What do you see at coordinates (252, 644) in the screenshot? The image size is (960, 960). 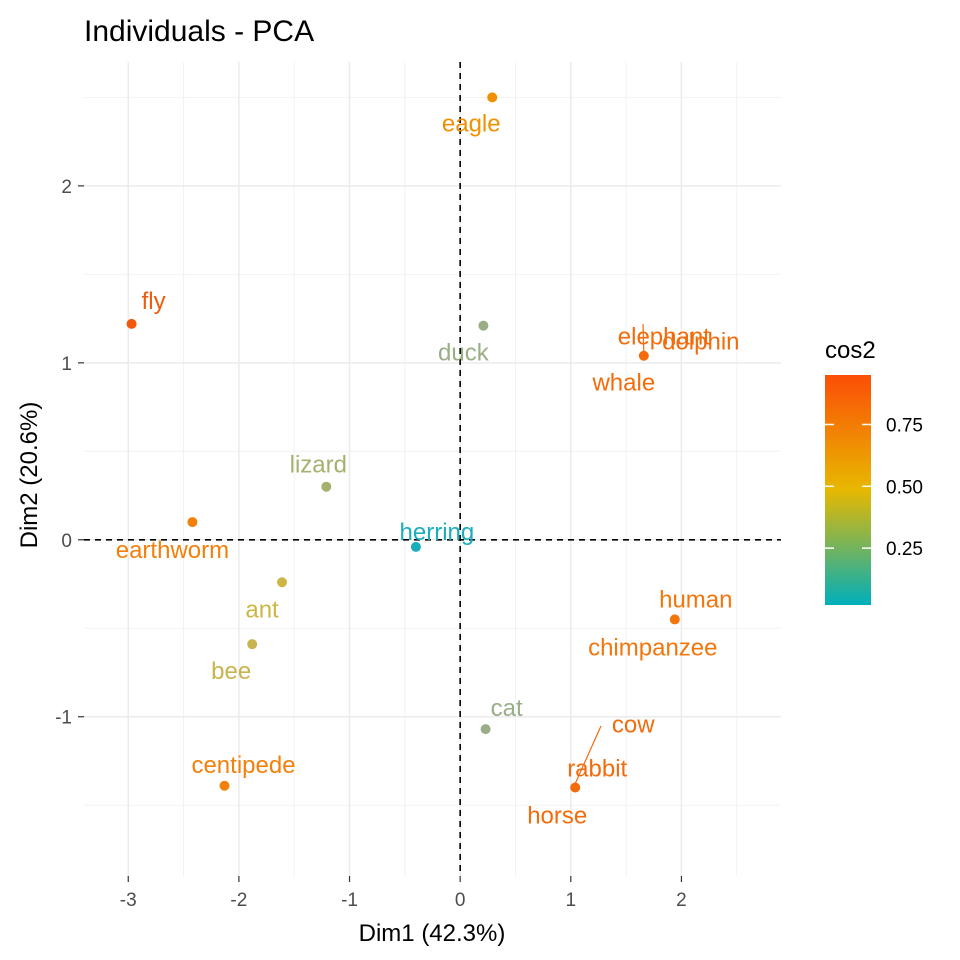 I see `point-bee` at bounding box center [252, 644].